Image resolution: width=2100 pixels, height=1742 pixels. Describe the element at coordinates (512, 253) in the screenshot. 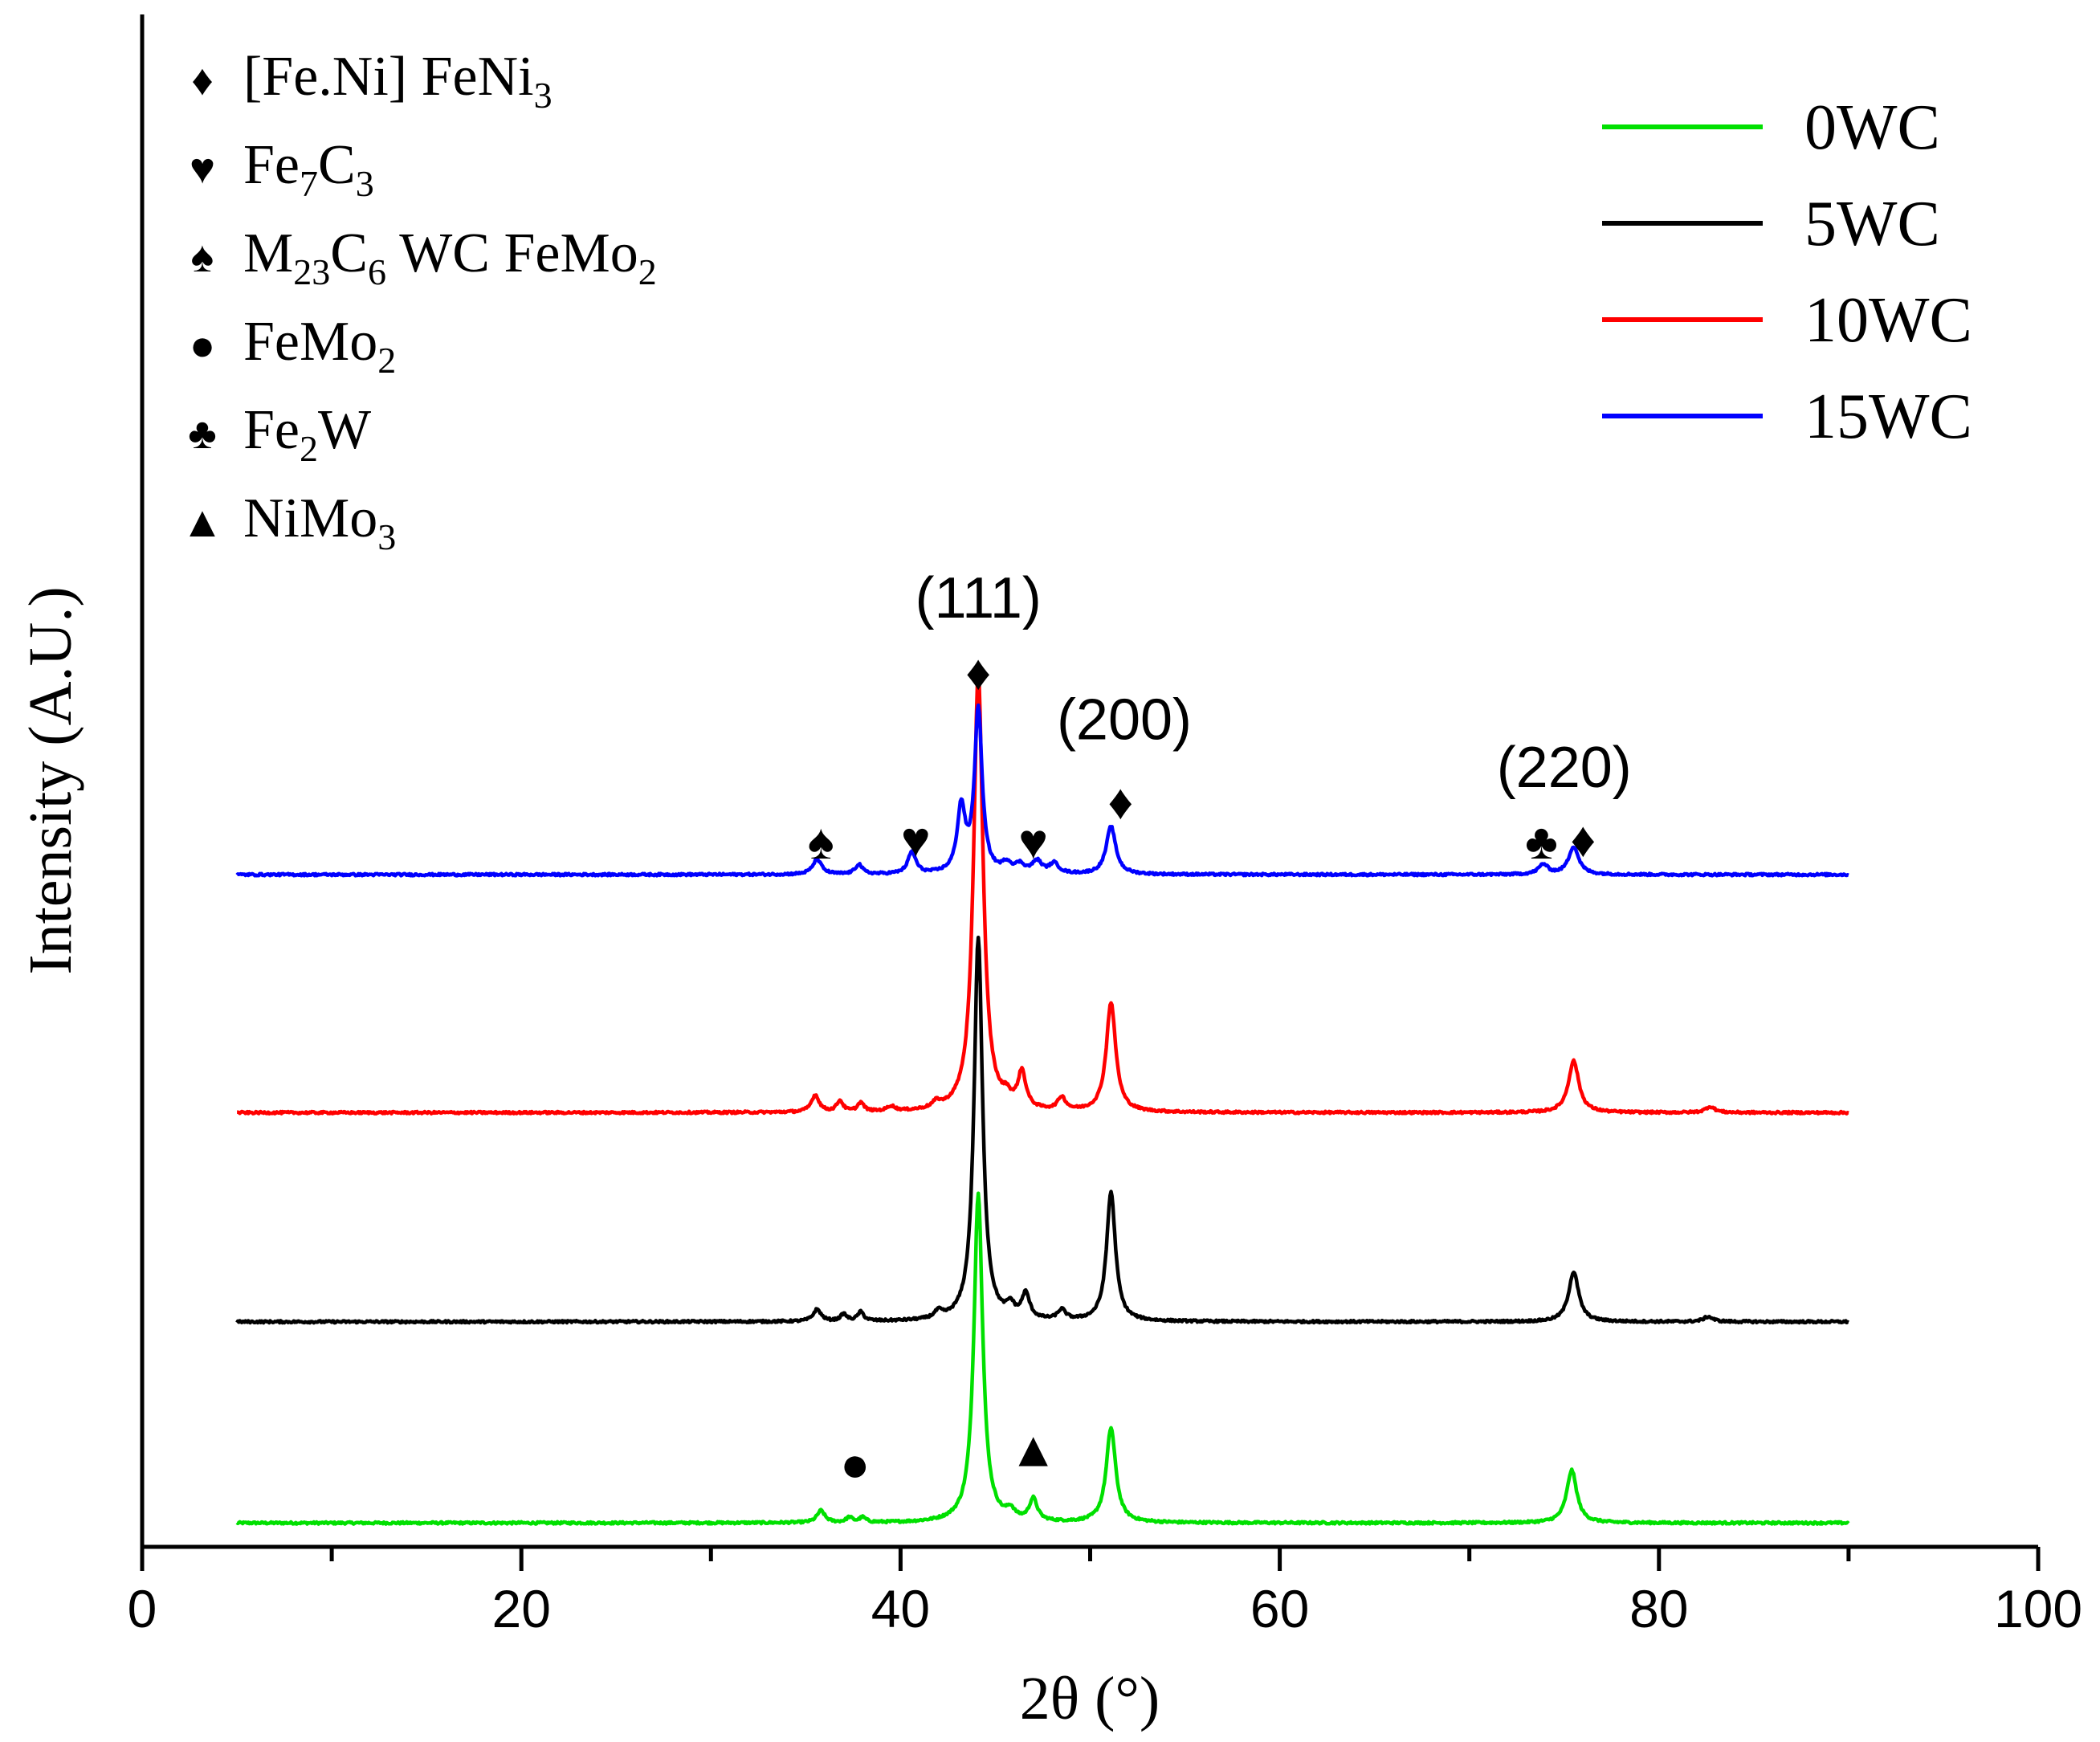

I see `phase-legend-label-part: WC FeMo` at that location.